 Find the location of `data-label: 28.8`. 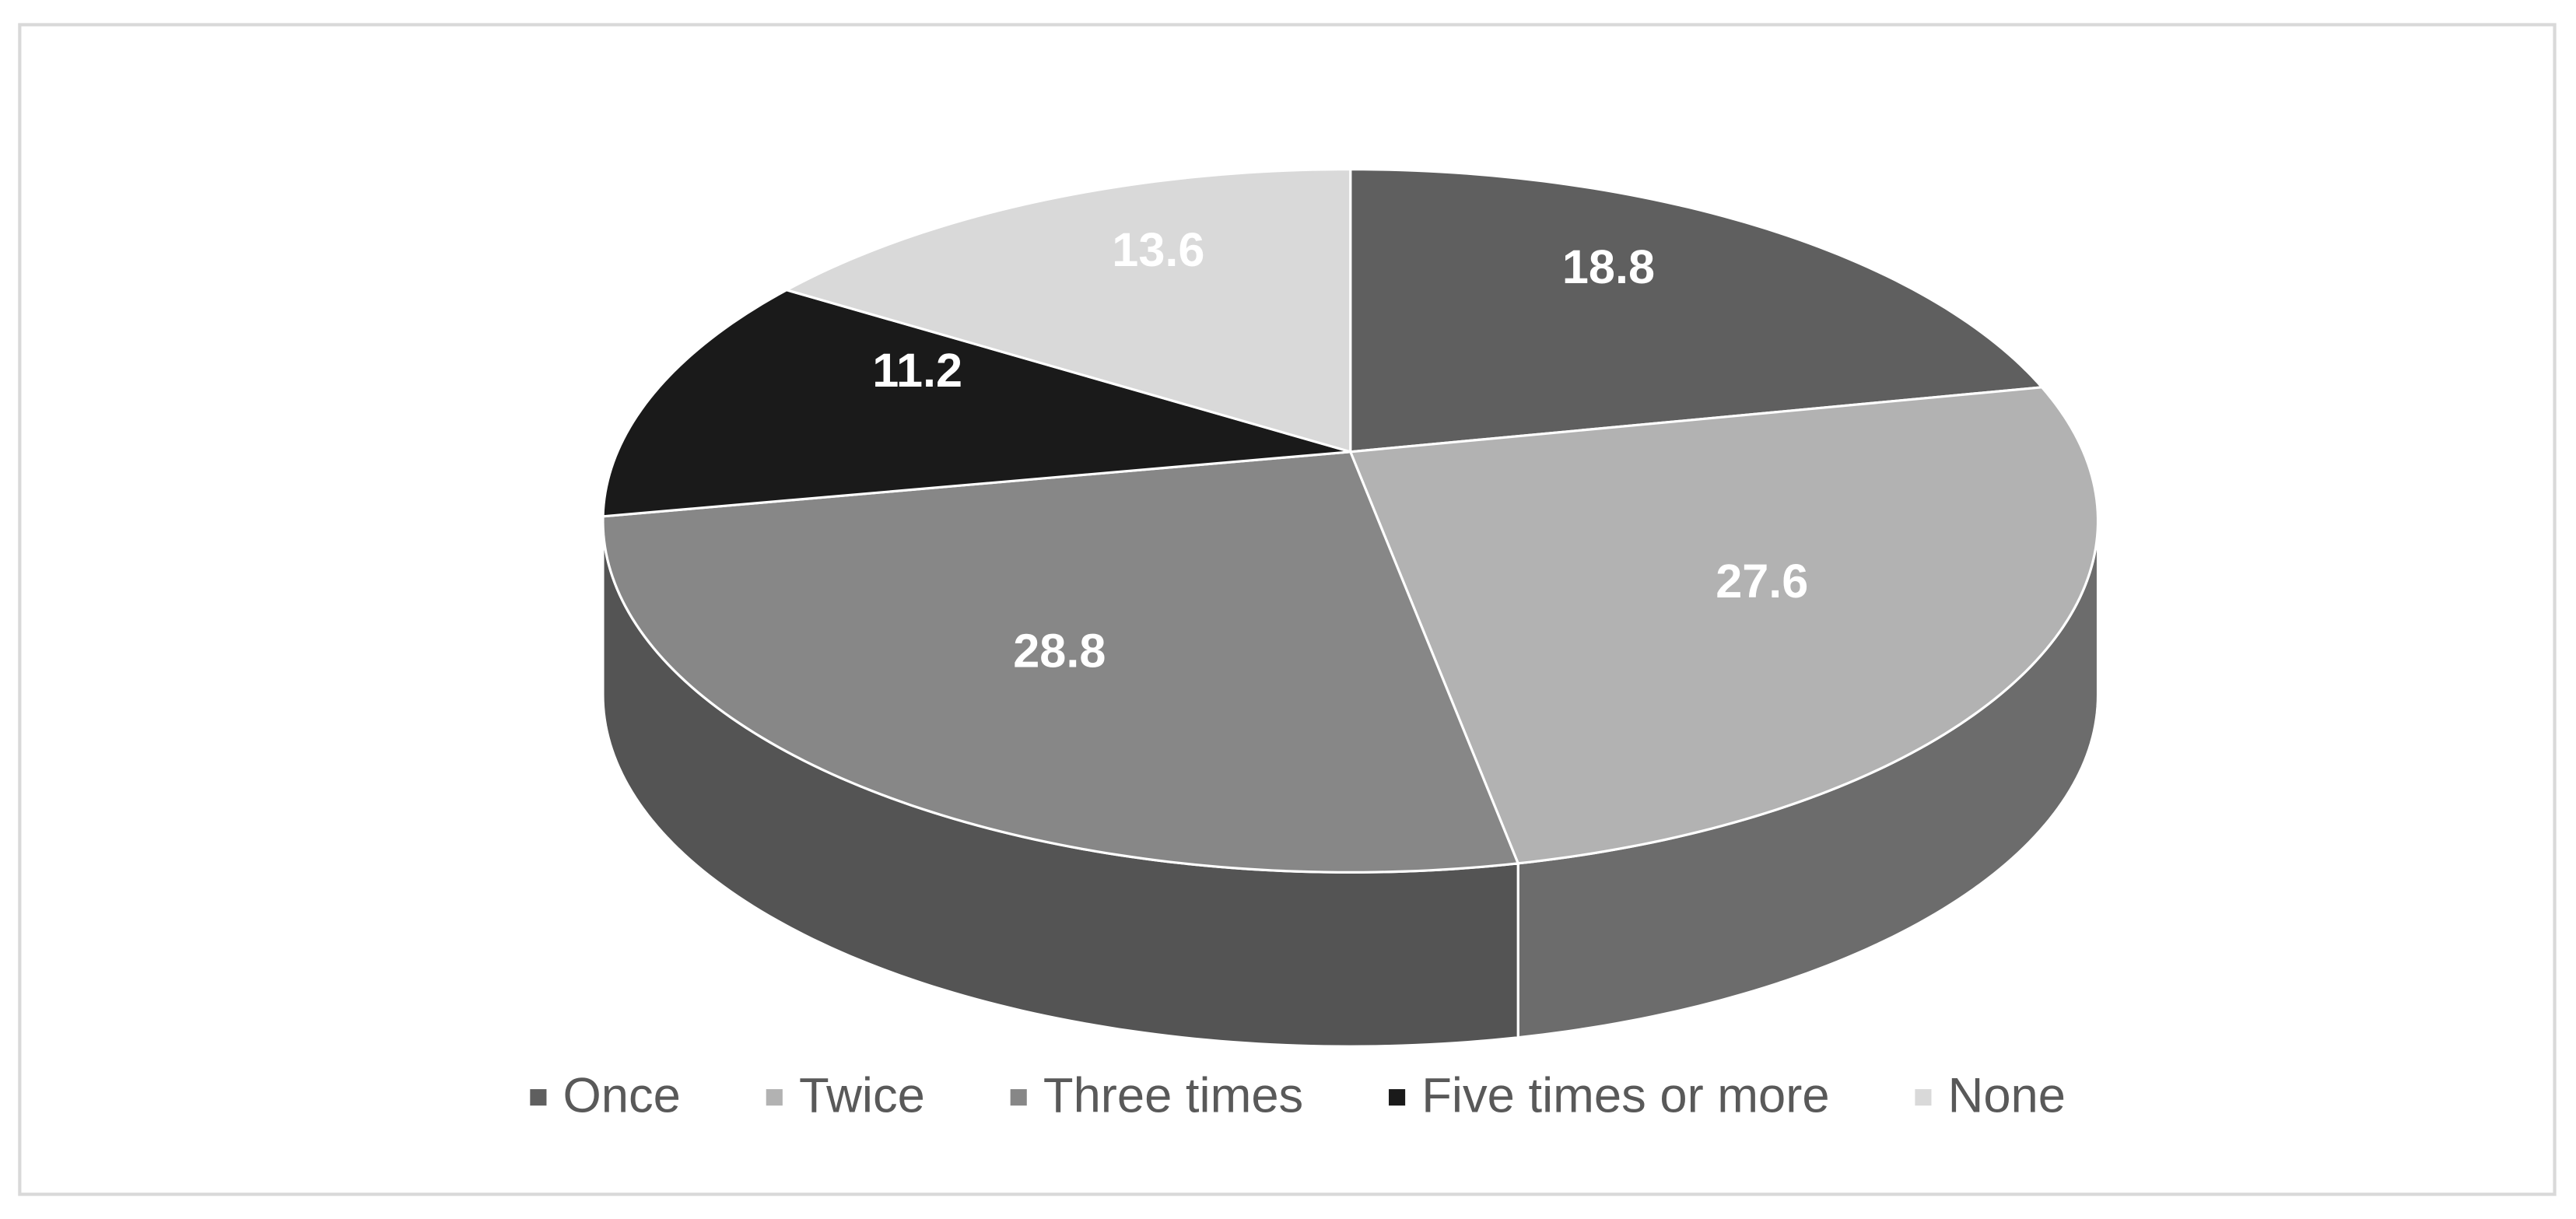

data-label: 28.8 is located at coordinates (1059, 650).